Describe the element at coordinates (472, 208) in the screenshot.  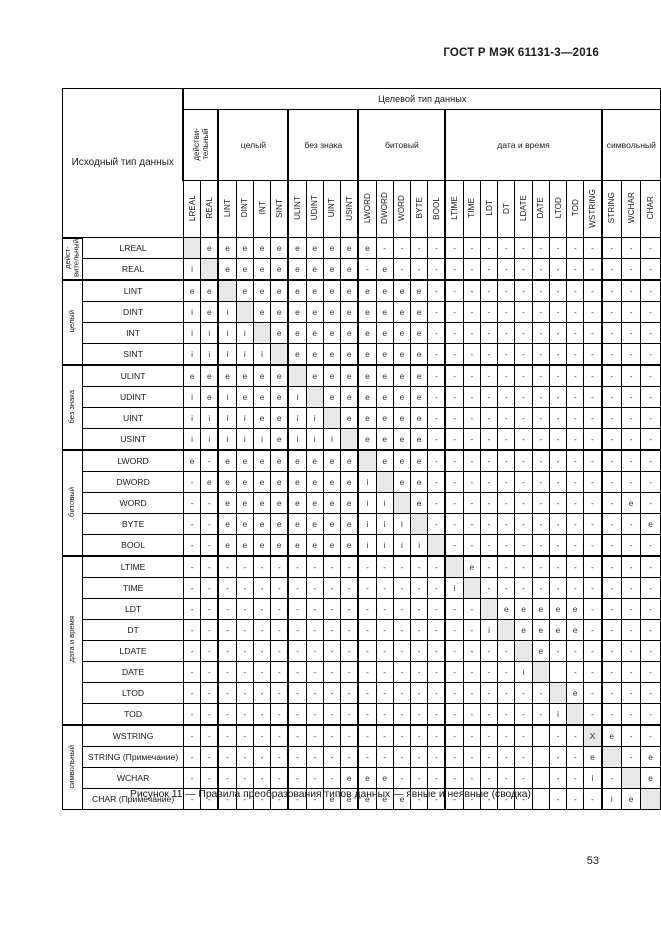
I see `column-header-label: TIME` at that location.